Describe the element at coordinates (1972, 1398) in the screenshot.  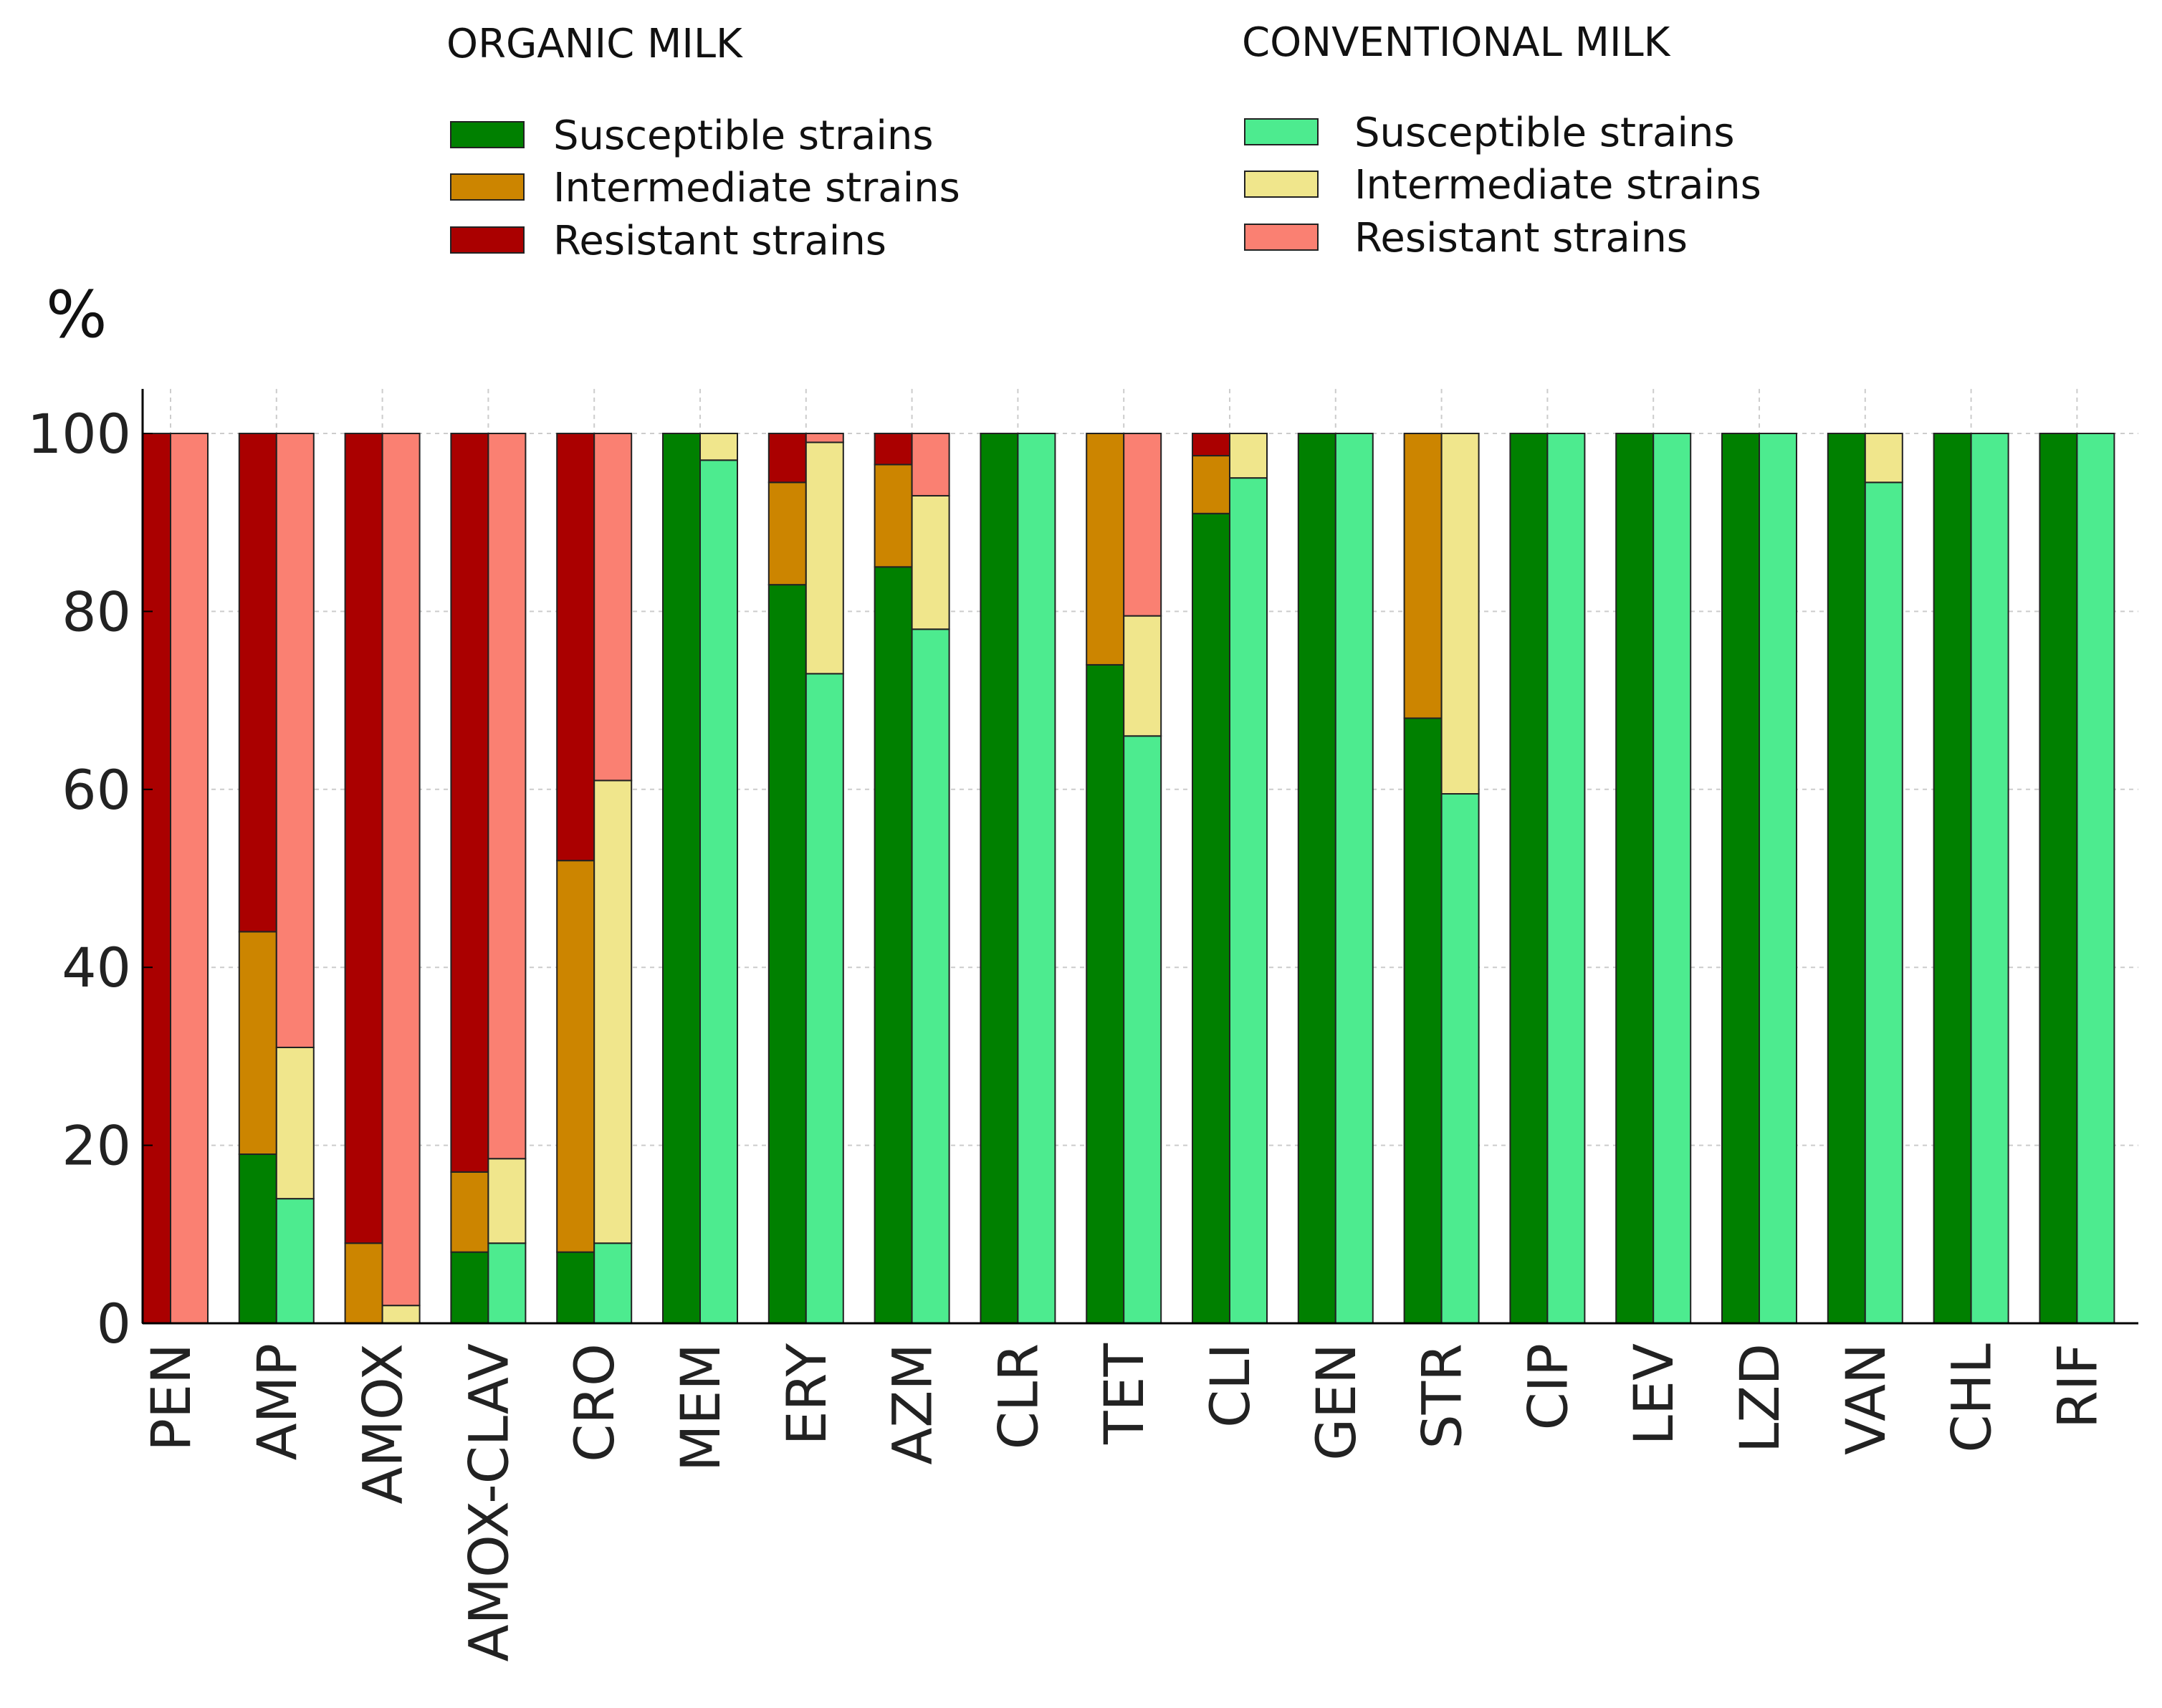
I see `x-tick-label: CHL` at that location.